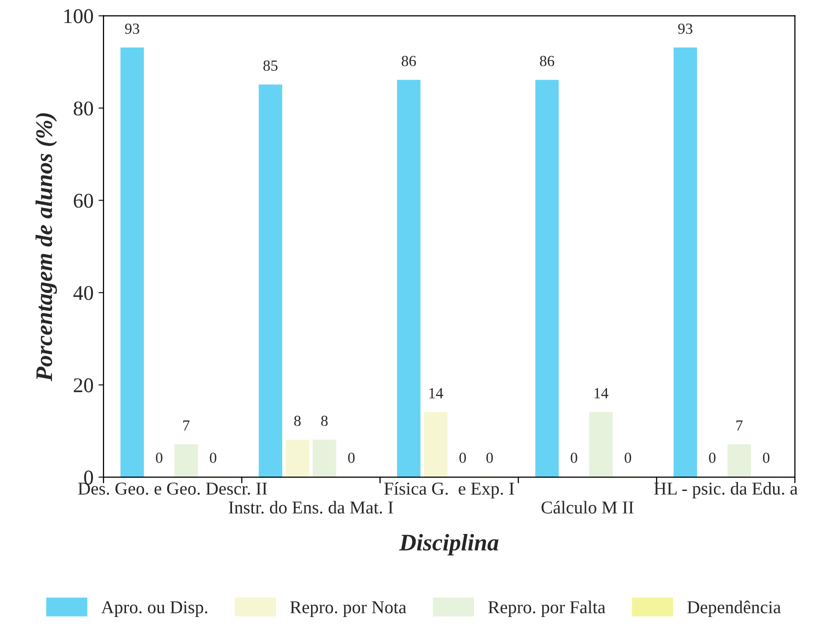 The width and height of the screenshot is (828, 632). Describe the element at coordinates (311, 507) in the screenshot. I see `x-tick-label: Instr. do Ens. da Mat. I` at that location.